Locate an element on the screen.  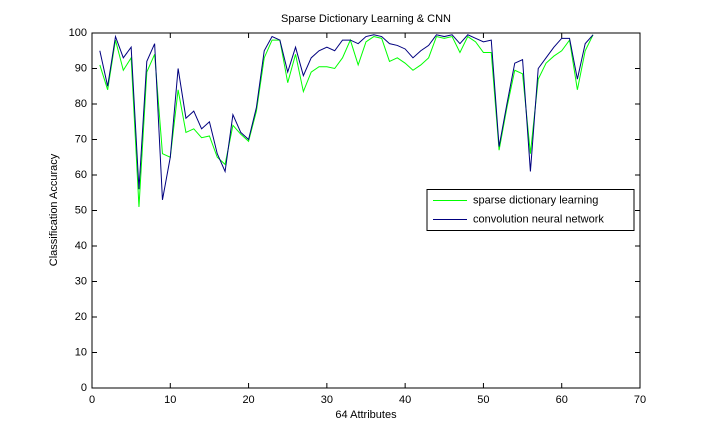
y-tick-label: 10 is located at coordinates (81, 352).